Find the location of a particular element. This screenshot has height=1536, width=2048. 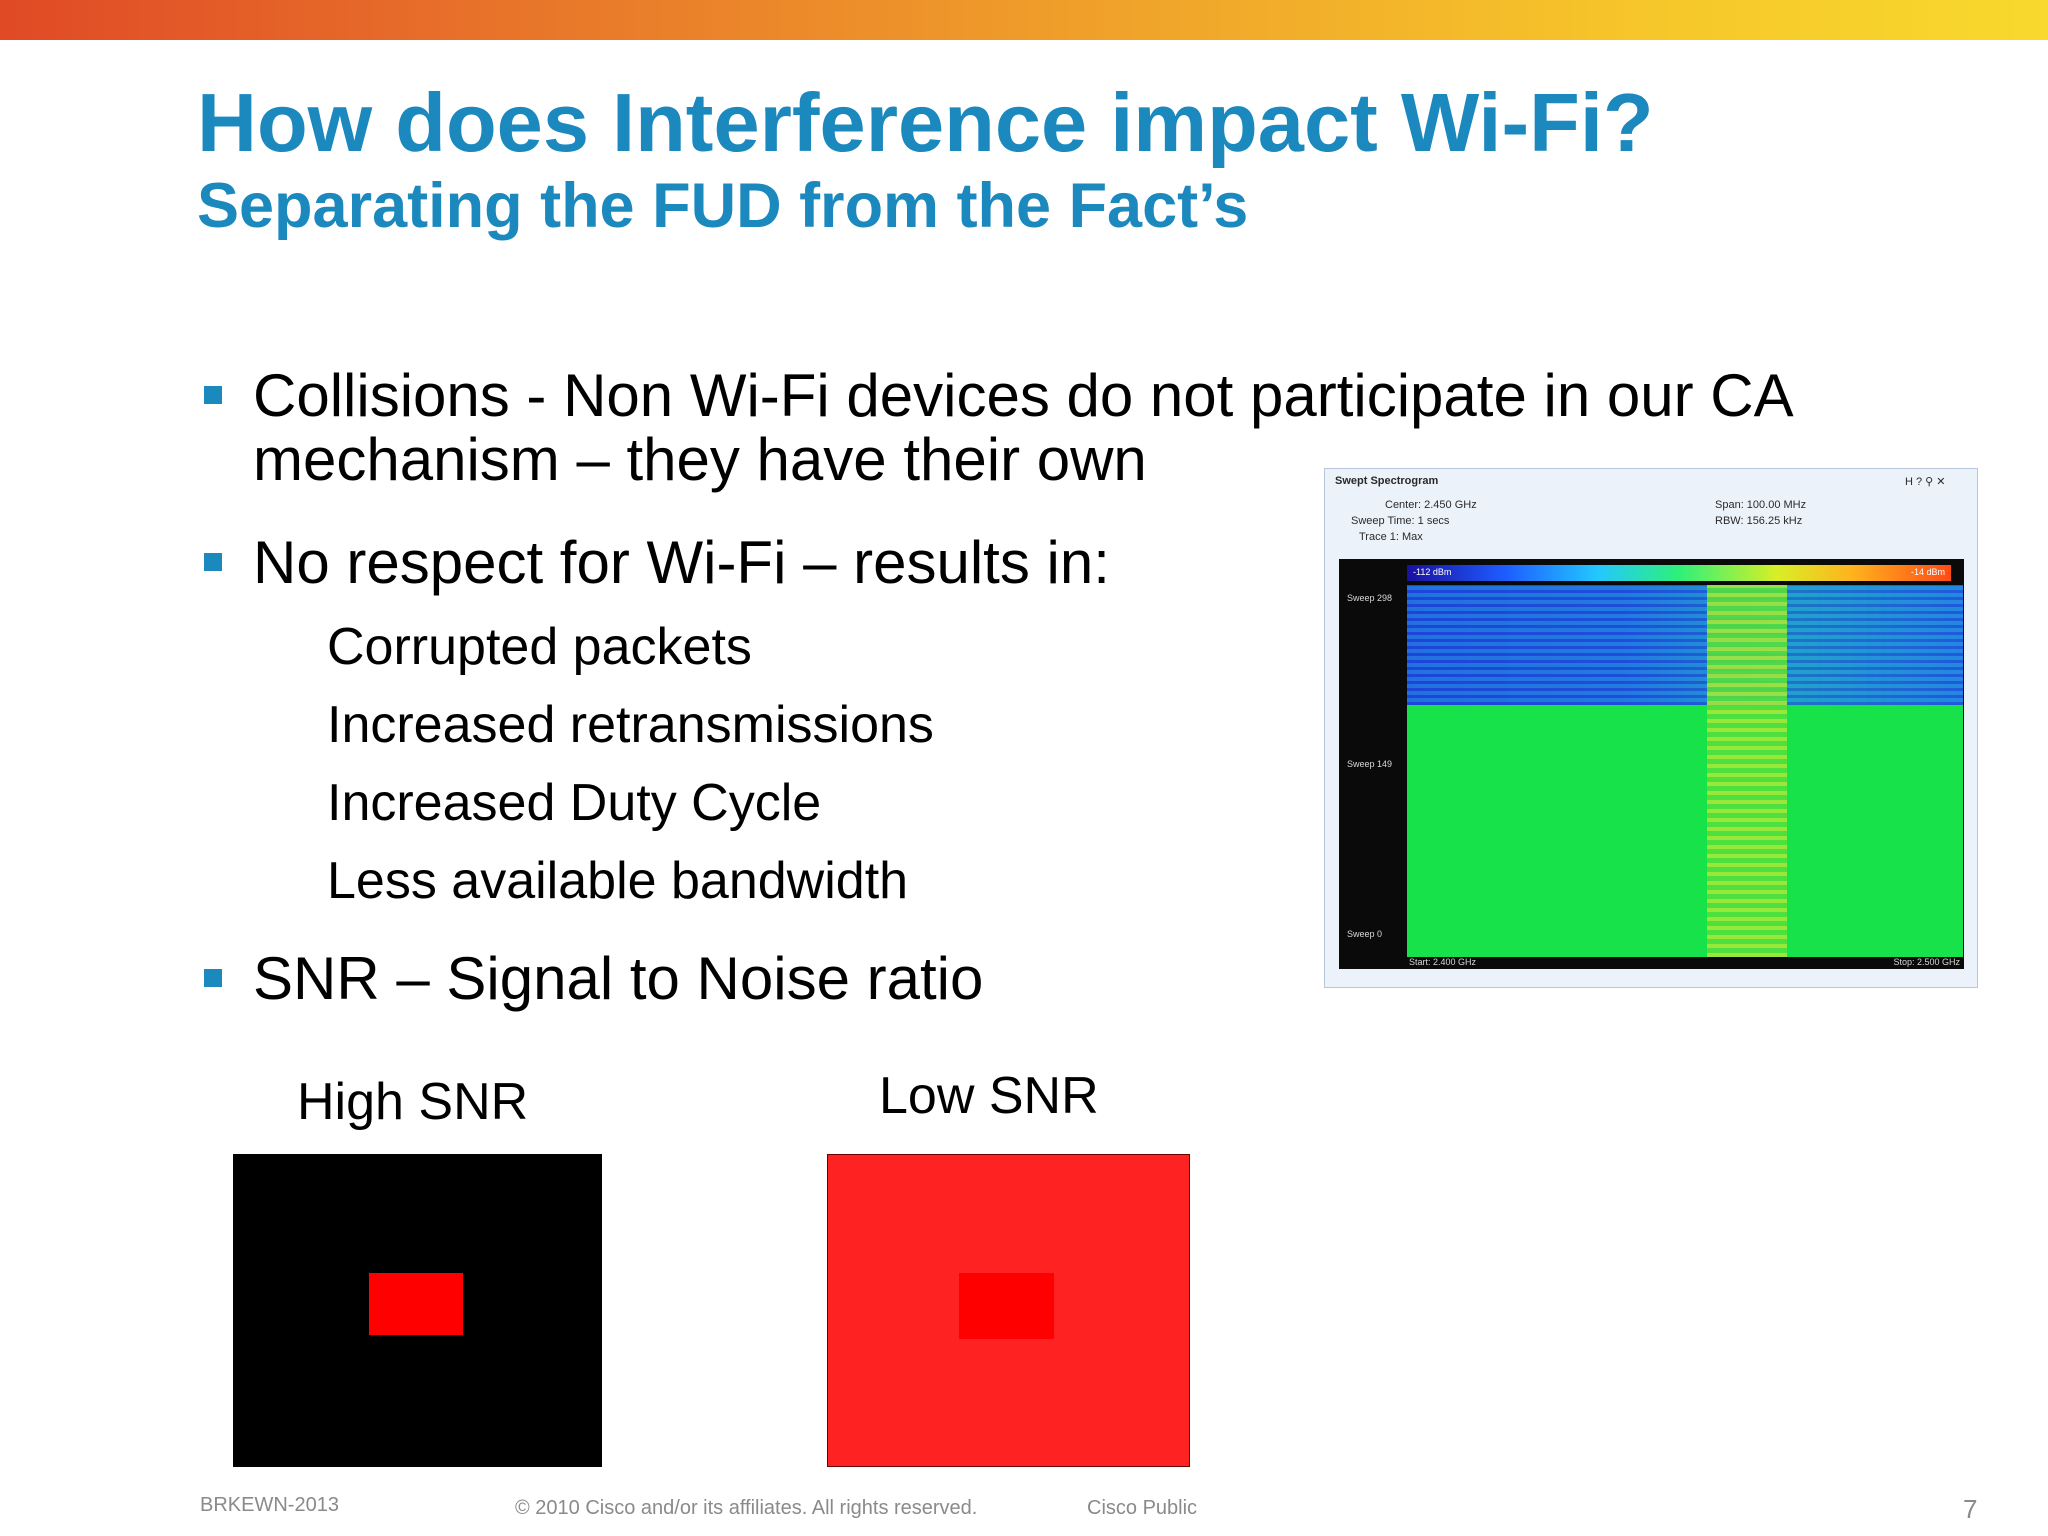

high-snr-signal is located at coordinates (416, 1304).